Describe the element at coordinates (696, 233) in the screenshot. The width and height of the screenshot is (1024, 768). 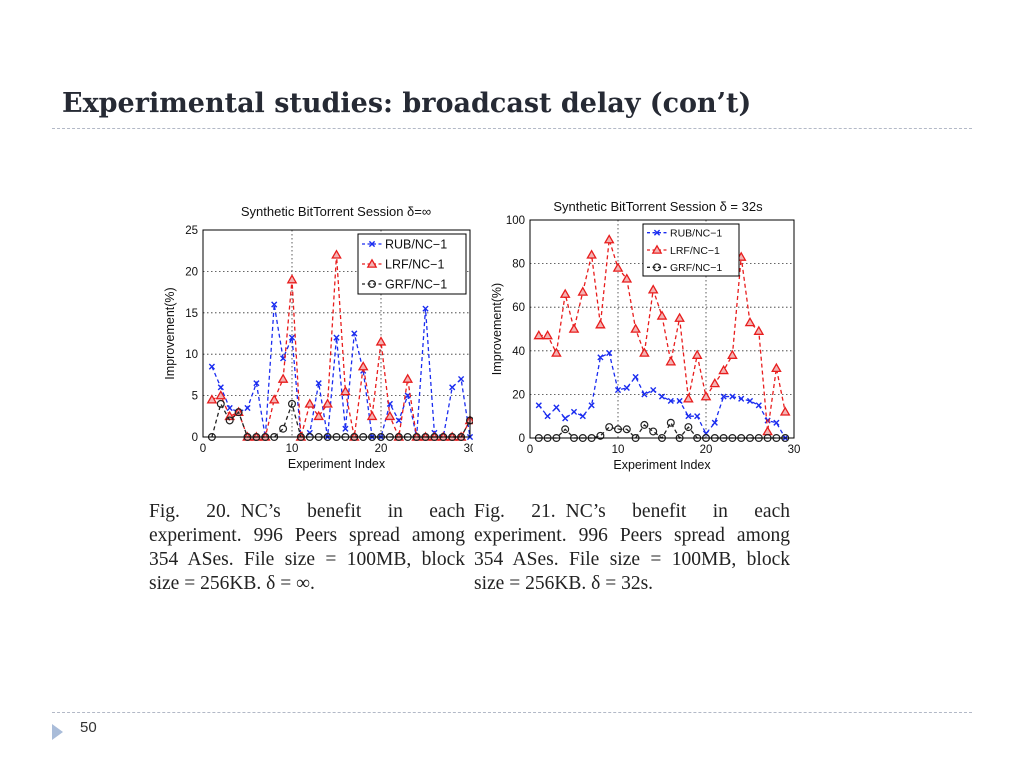
I see `legend-label: RUB/NC−1` at that location.